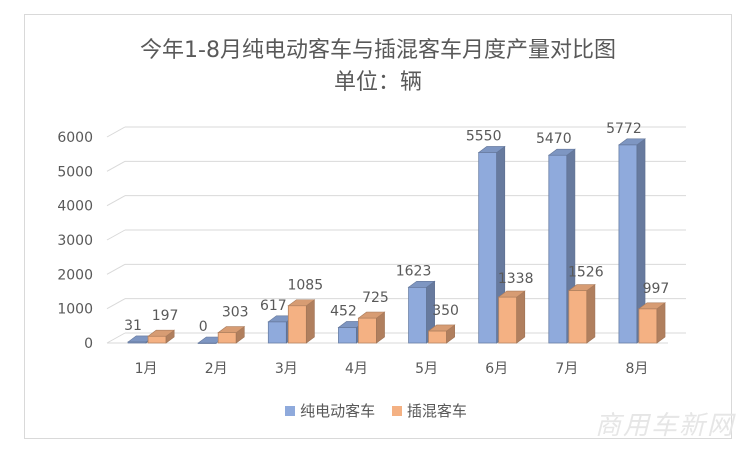 The image size is (752, 455). What do you see at coordinates (75, 172) in the screenshot?
I see `y-tick-label: 5000` at bounding box center [75, 172].